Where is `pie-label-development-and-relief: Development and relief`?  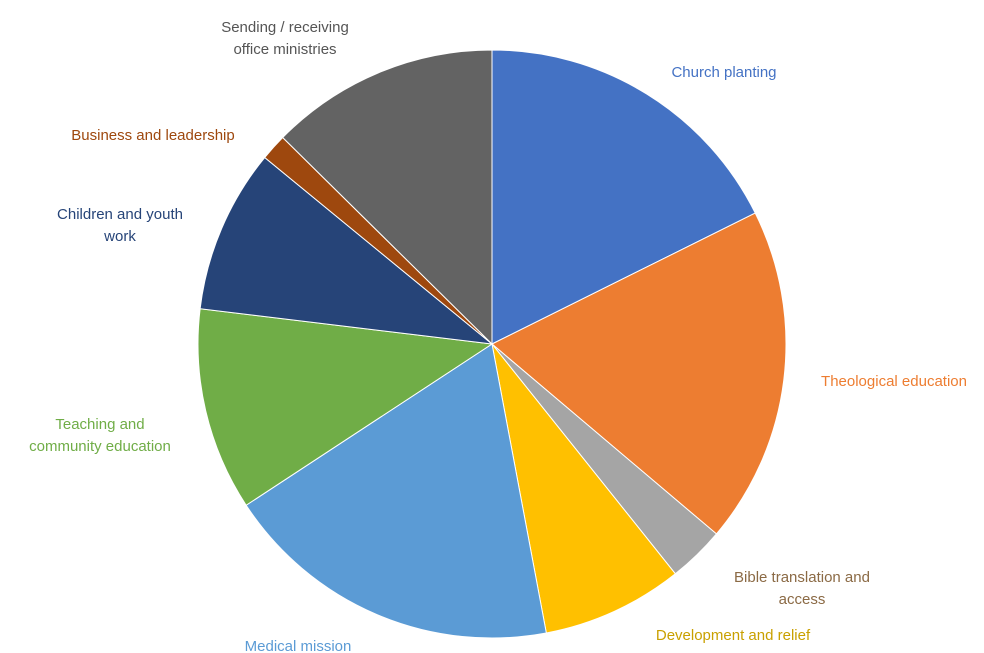
pie-label-development-and-relief: Development and relief is located at coordinates (733, 635).